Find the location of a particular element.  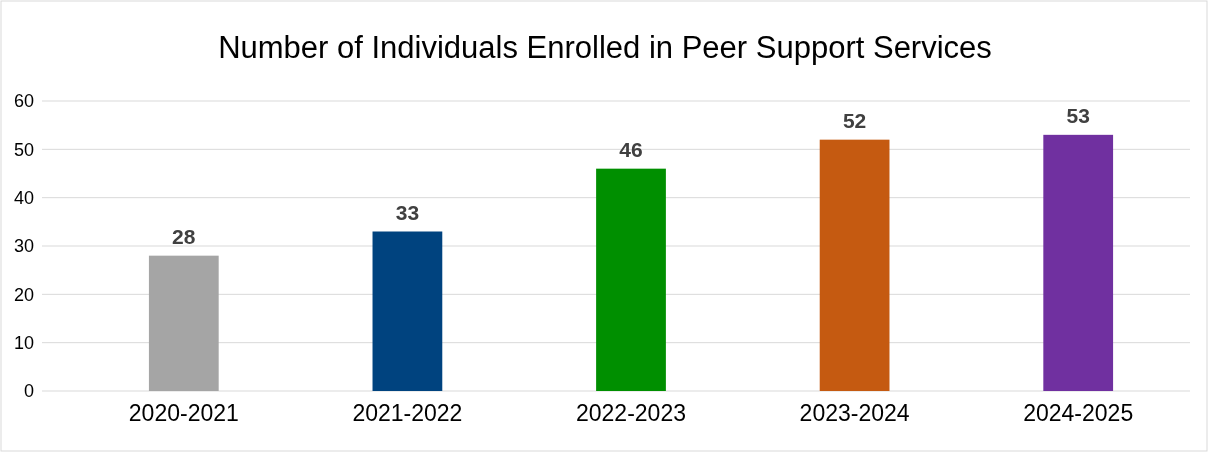

data-label: 28 is located at coordinates (184, 236).